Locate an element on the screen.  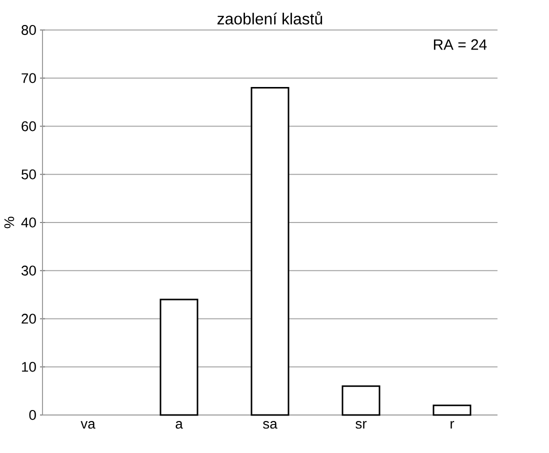
x-tick-label: sr is located at coordinates (361, 425).